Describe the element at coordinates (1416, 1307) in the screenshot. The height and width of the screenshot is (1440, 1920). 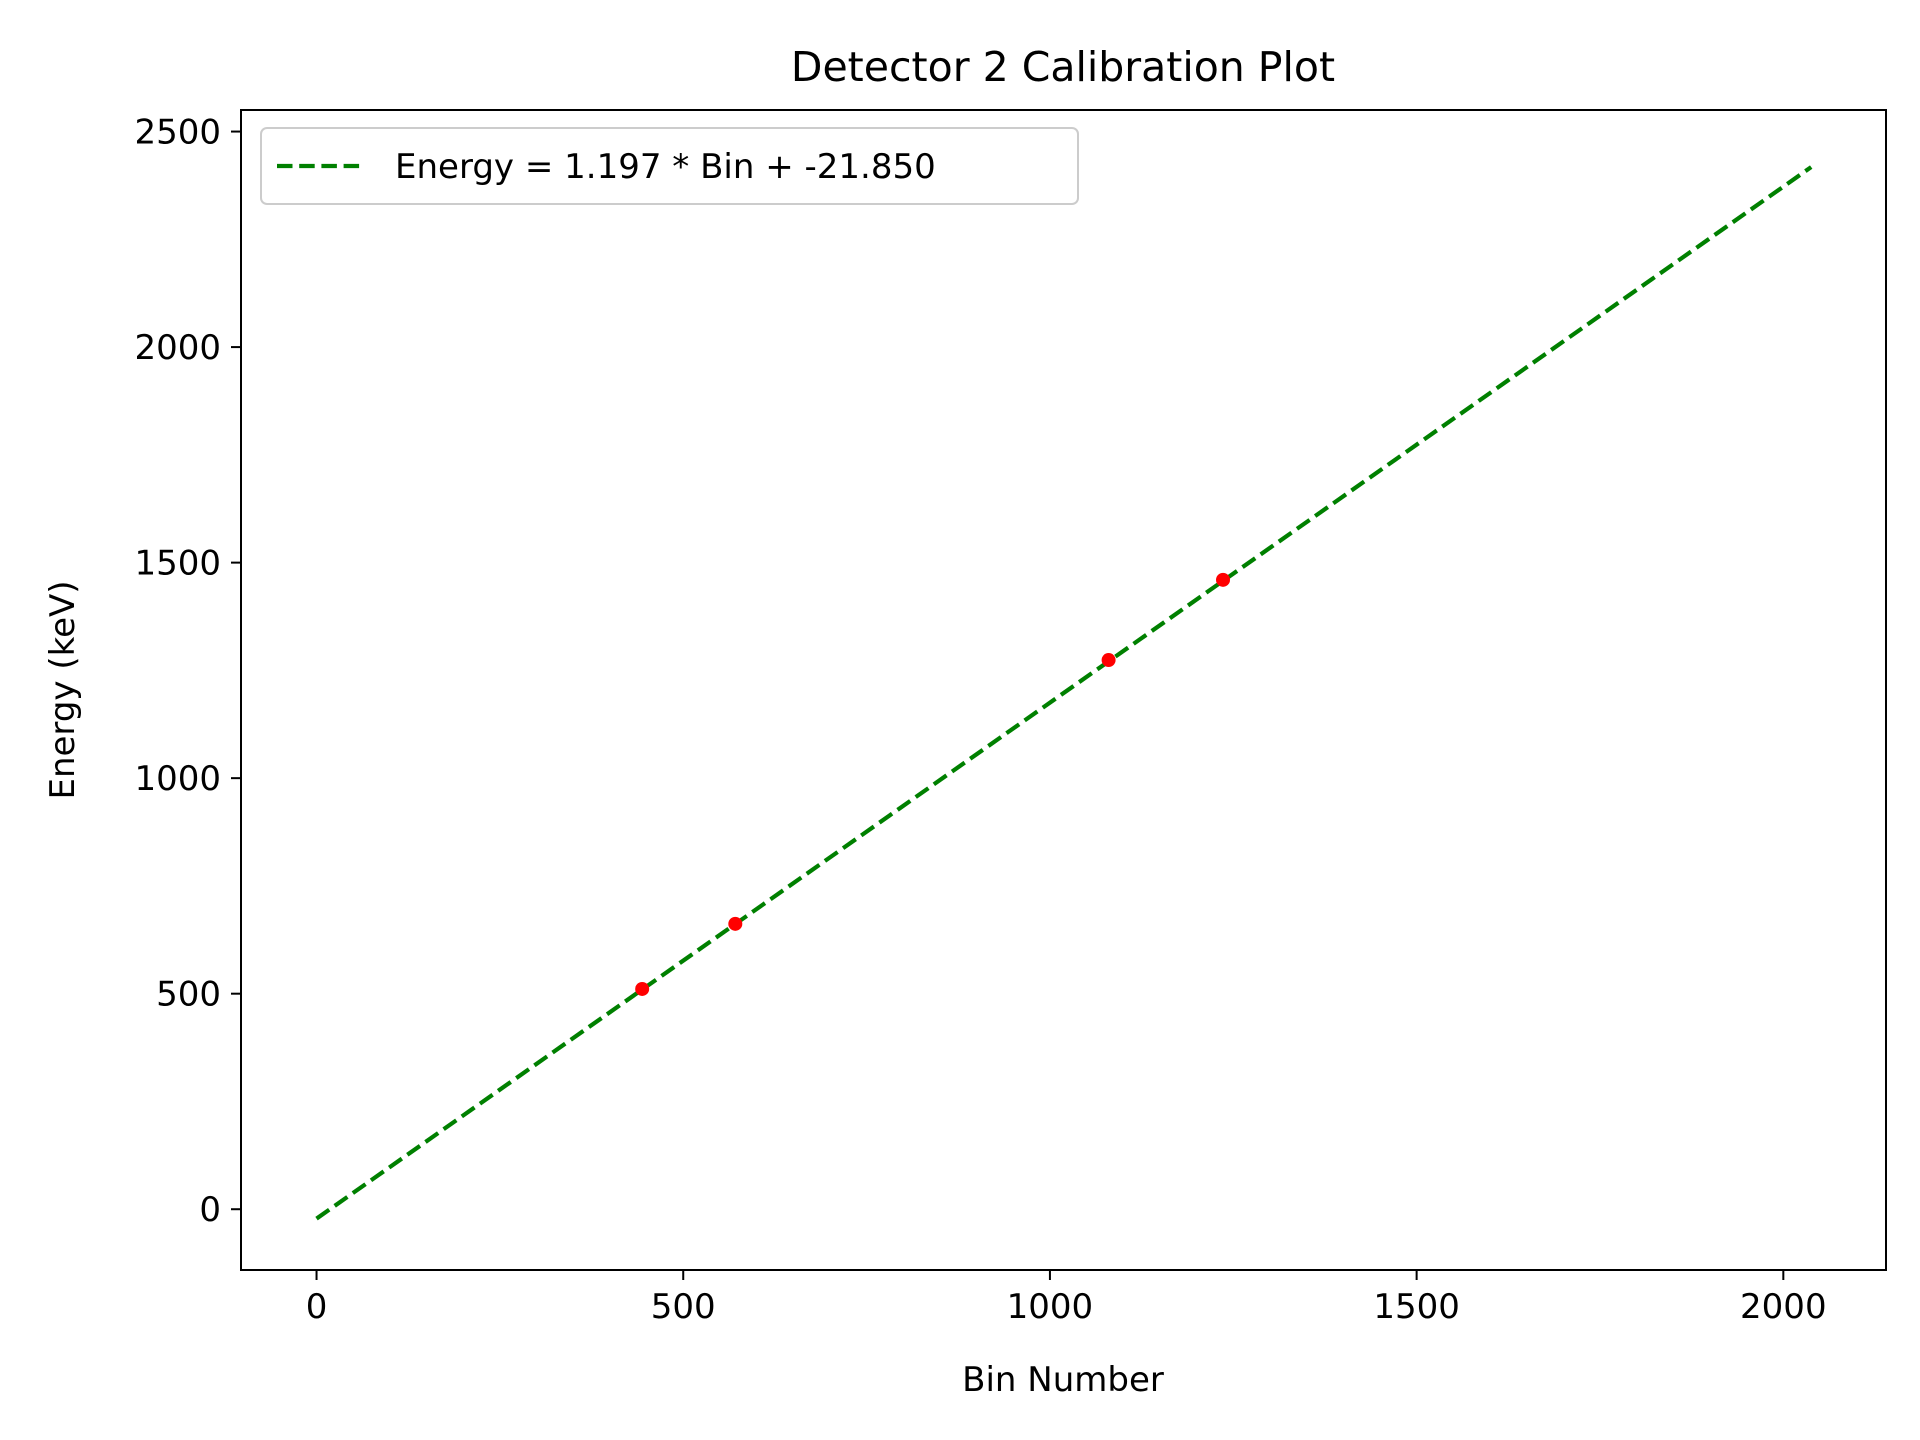
I see `x-tick-label: 1500` at that location.